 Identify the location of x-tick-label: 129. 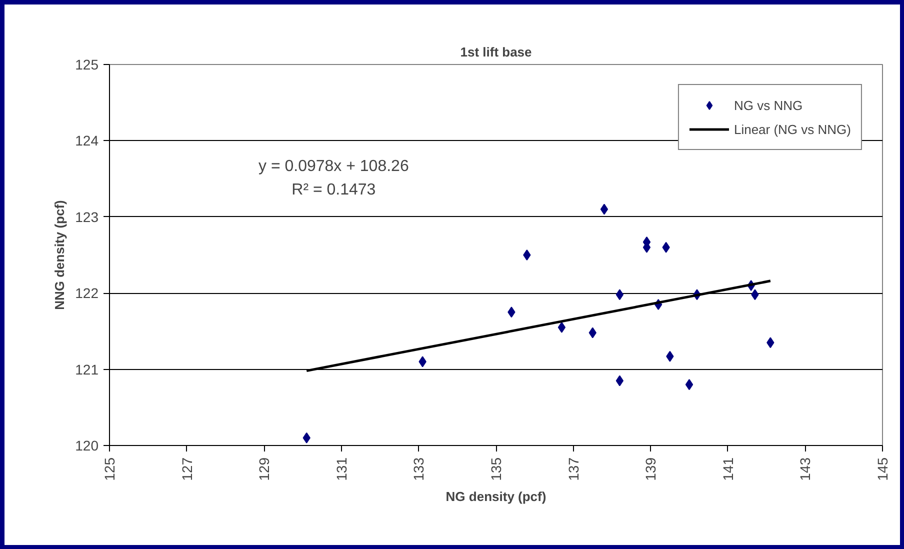
(264, 469).